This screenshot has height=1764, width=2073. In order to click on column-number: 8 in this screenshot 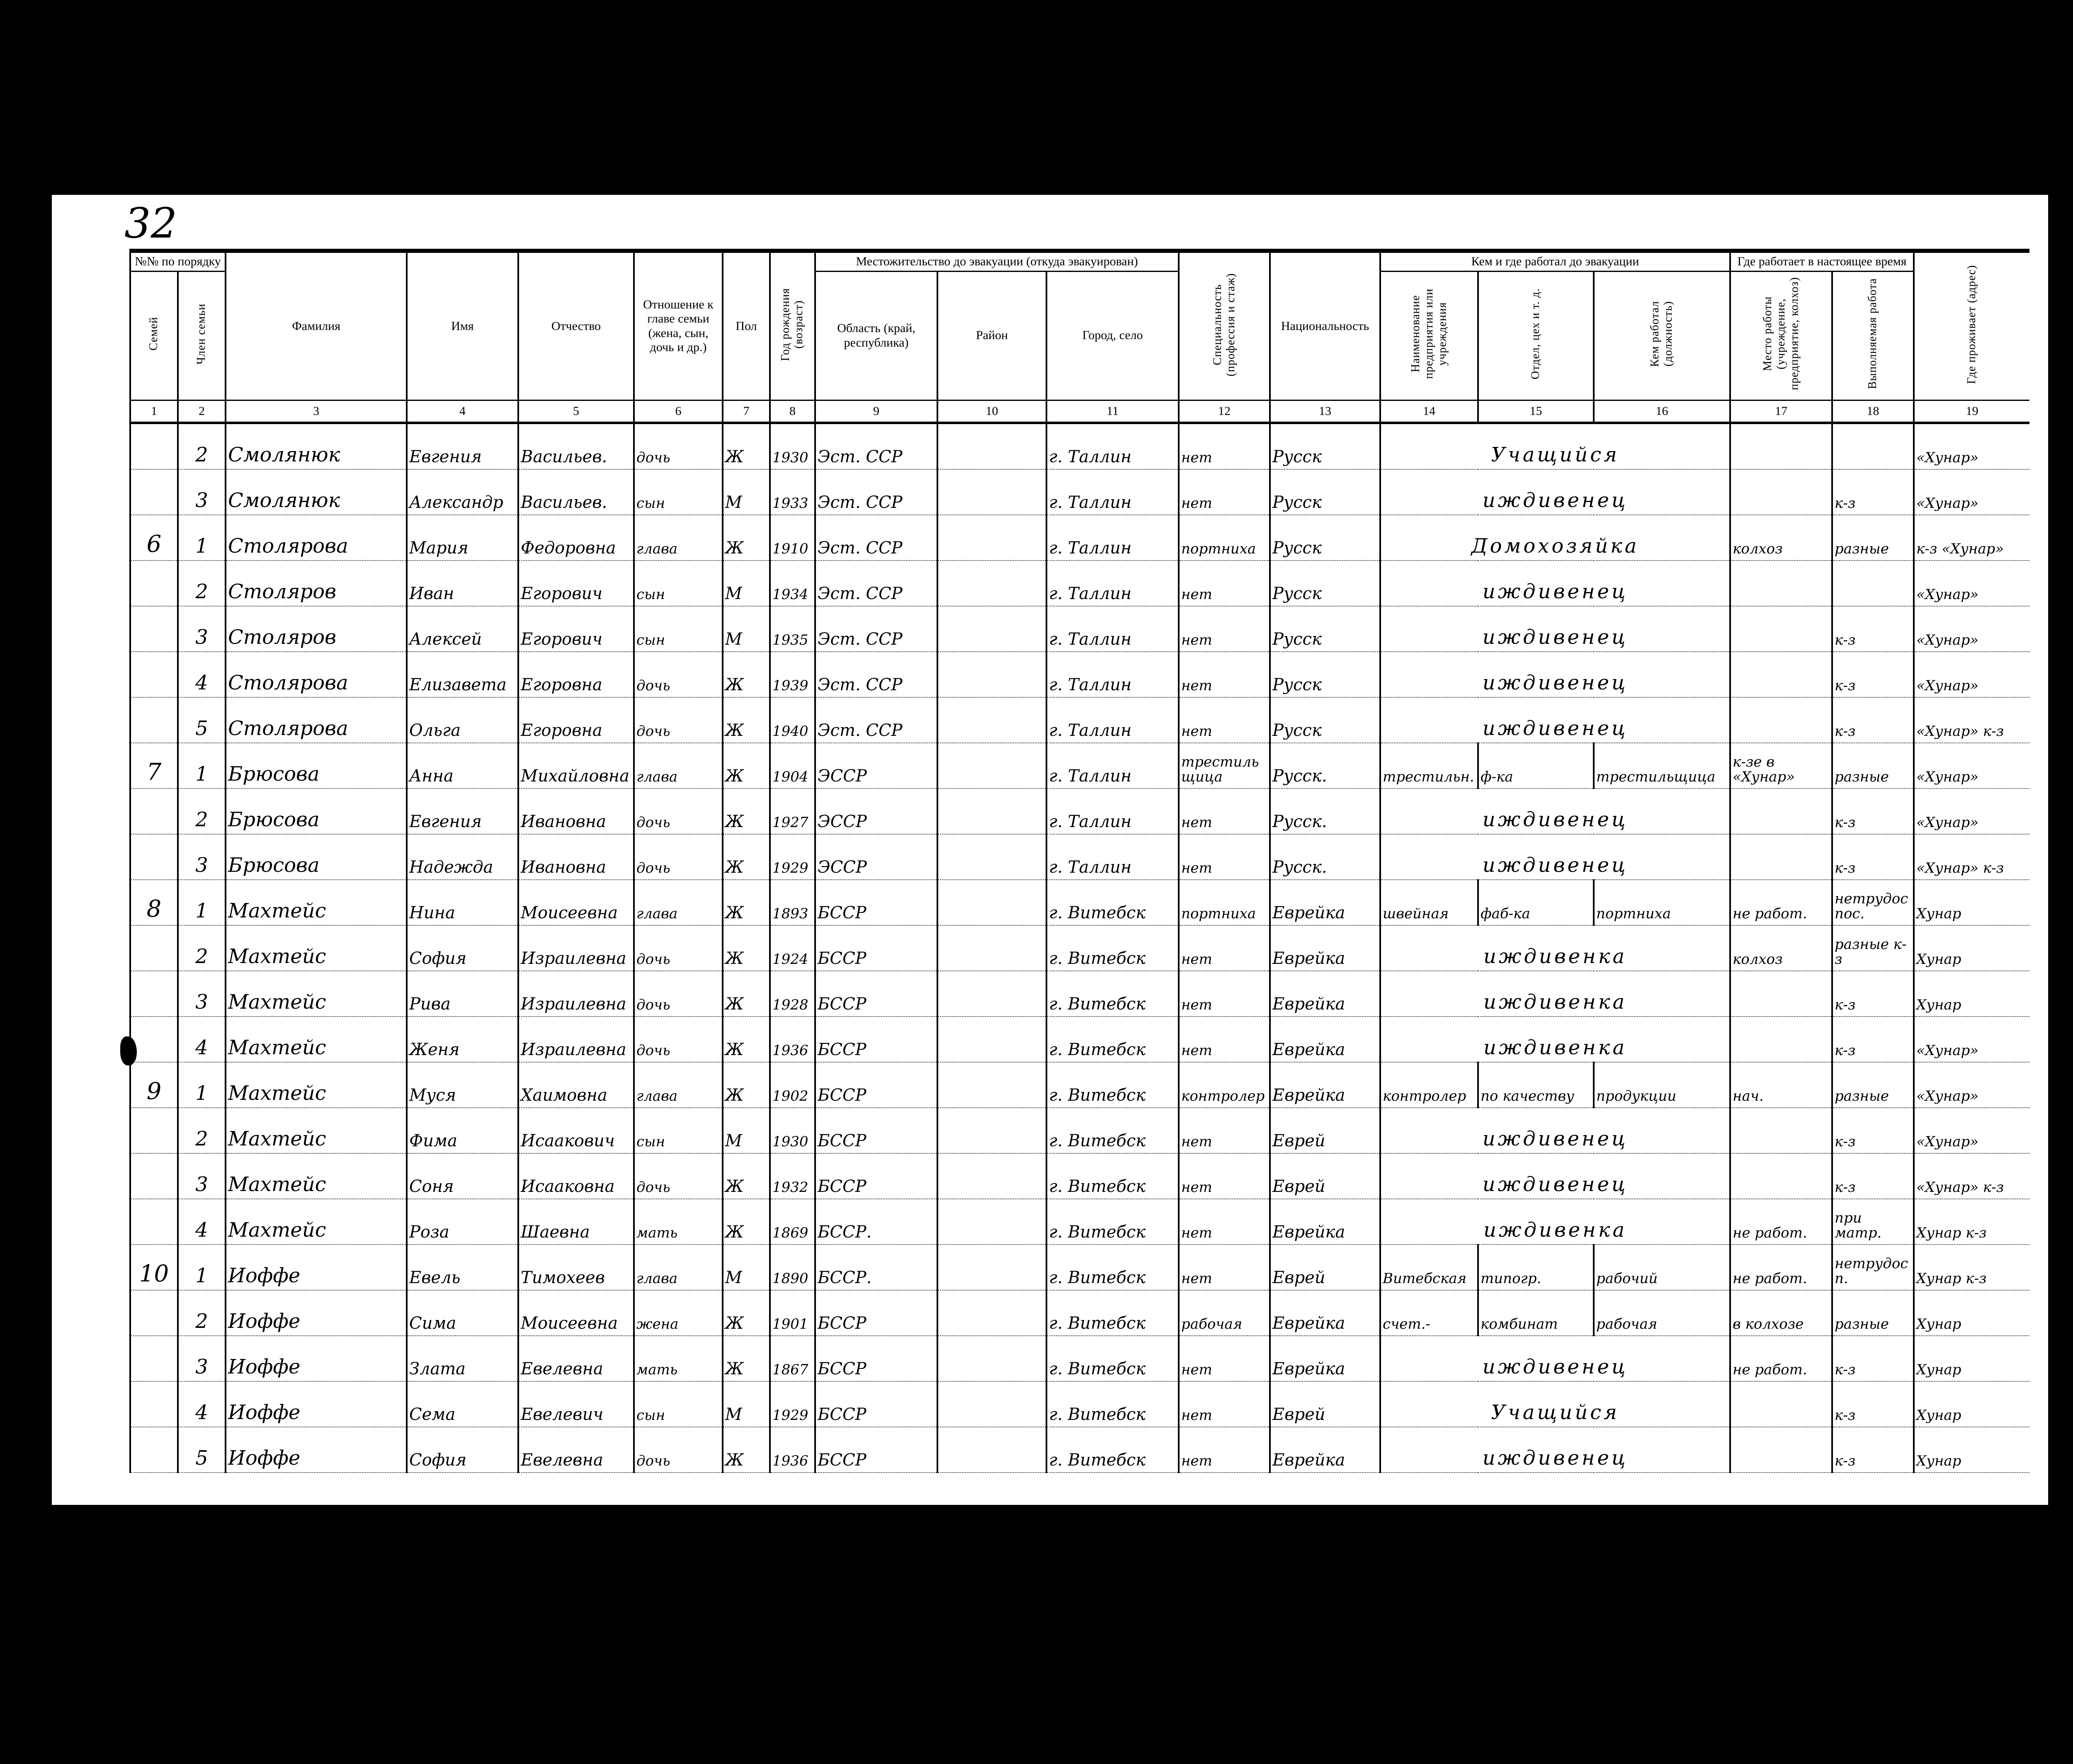, I will do `click(792, 412)`.